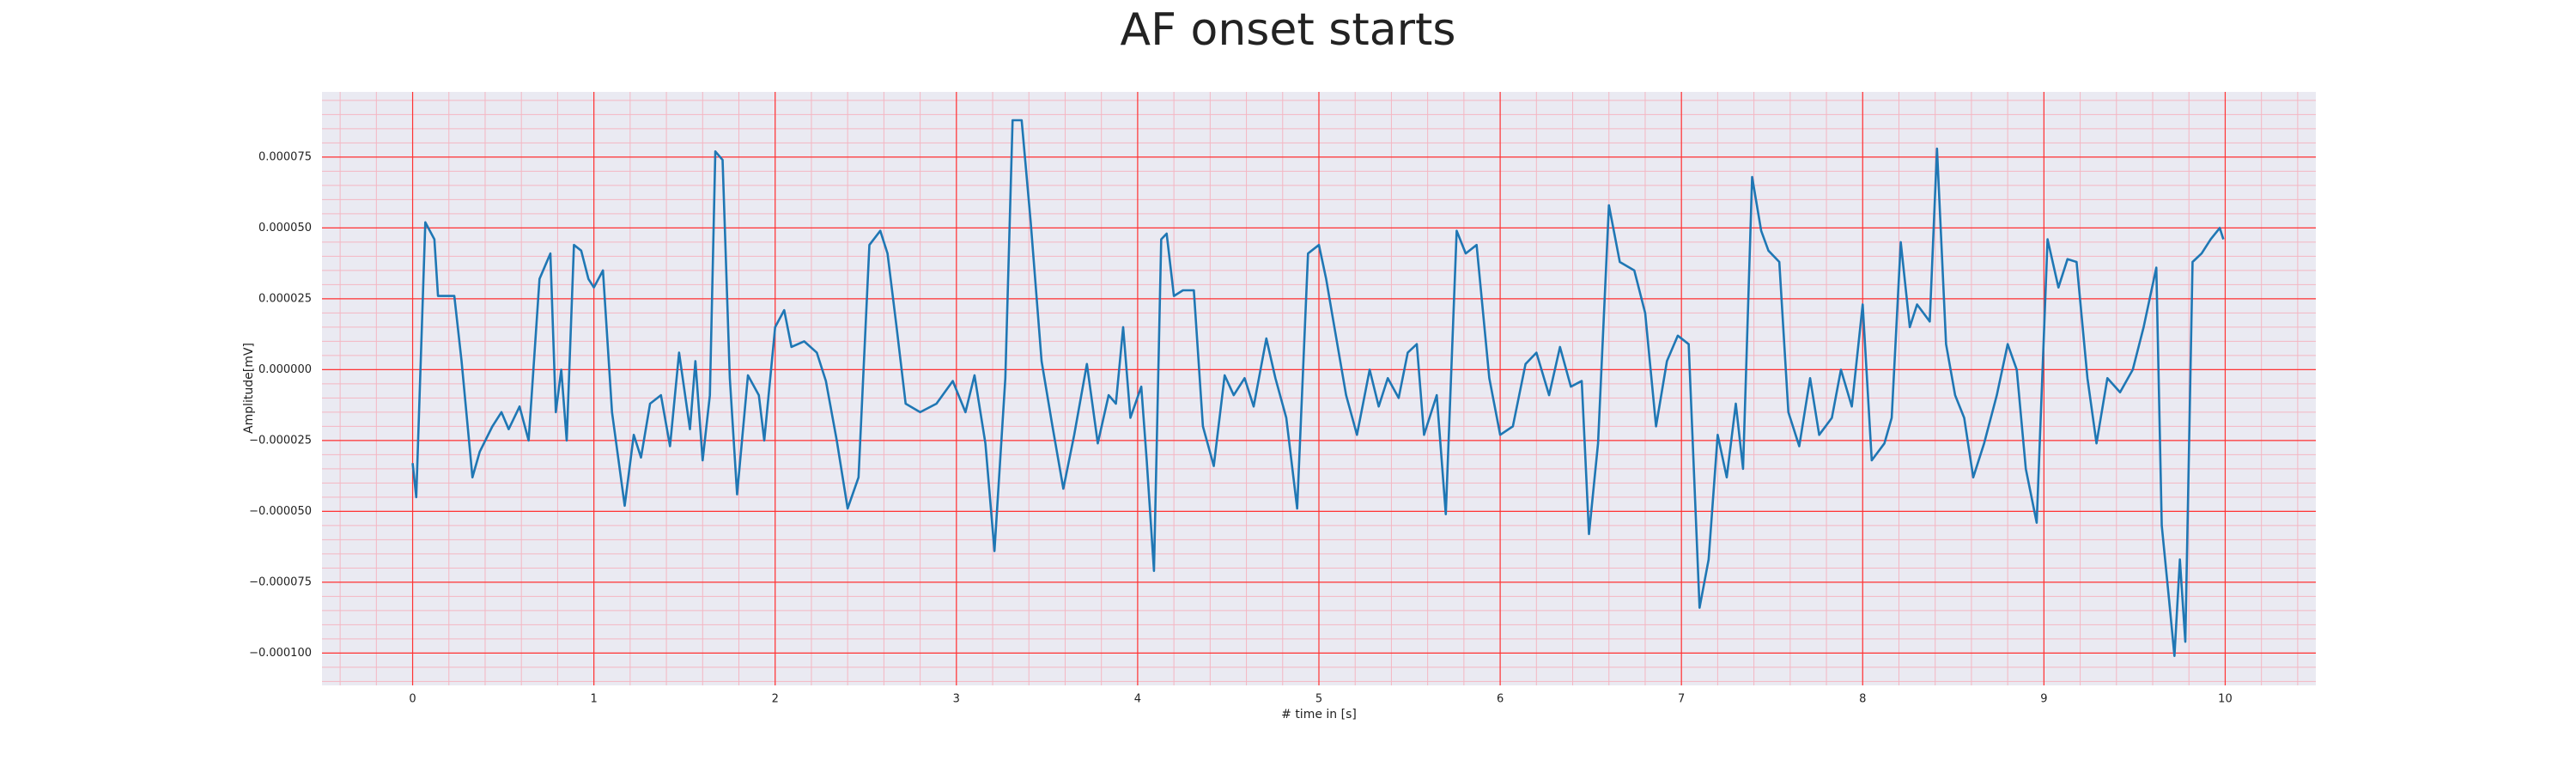 The width and height of the screenshot is (2576, 773). I want to click on x-tick-label: 1, so click(594, 699).